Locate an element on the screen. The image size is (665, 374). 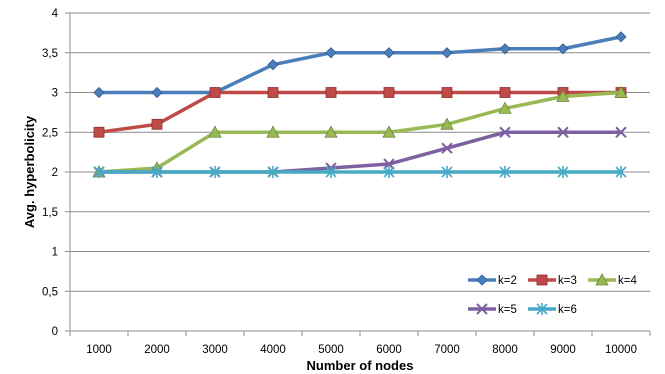
x-tick-label: 9000 is located at coordinates (563, 350).